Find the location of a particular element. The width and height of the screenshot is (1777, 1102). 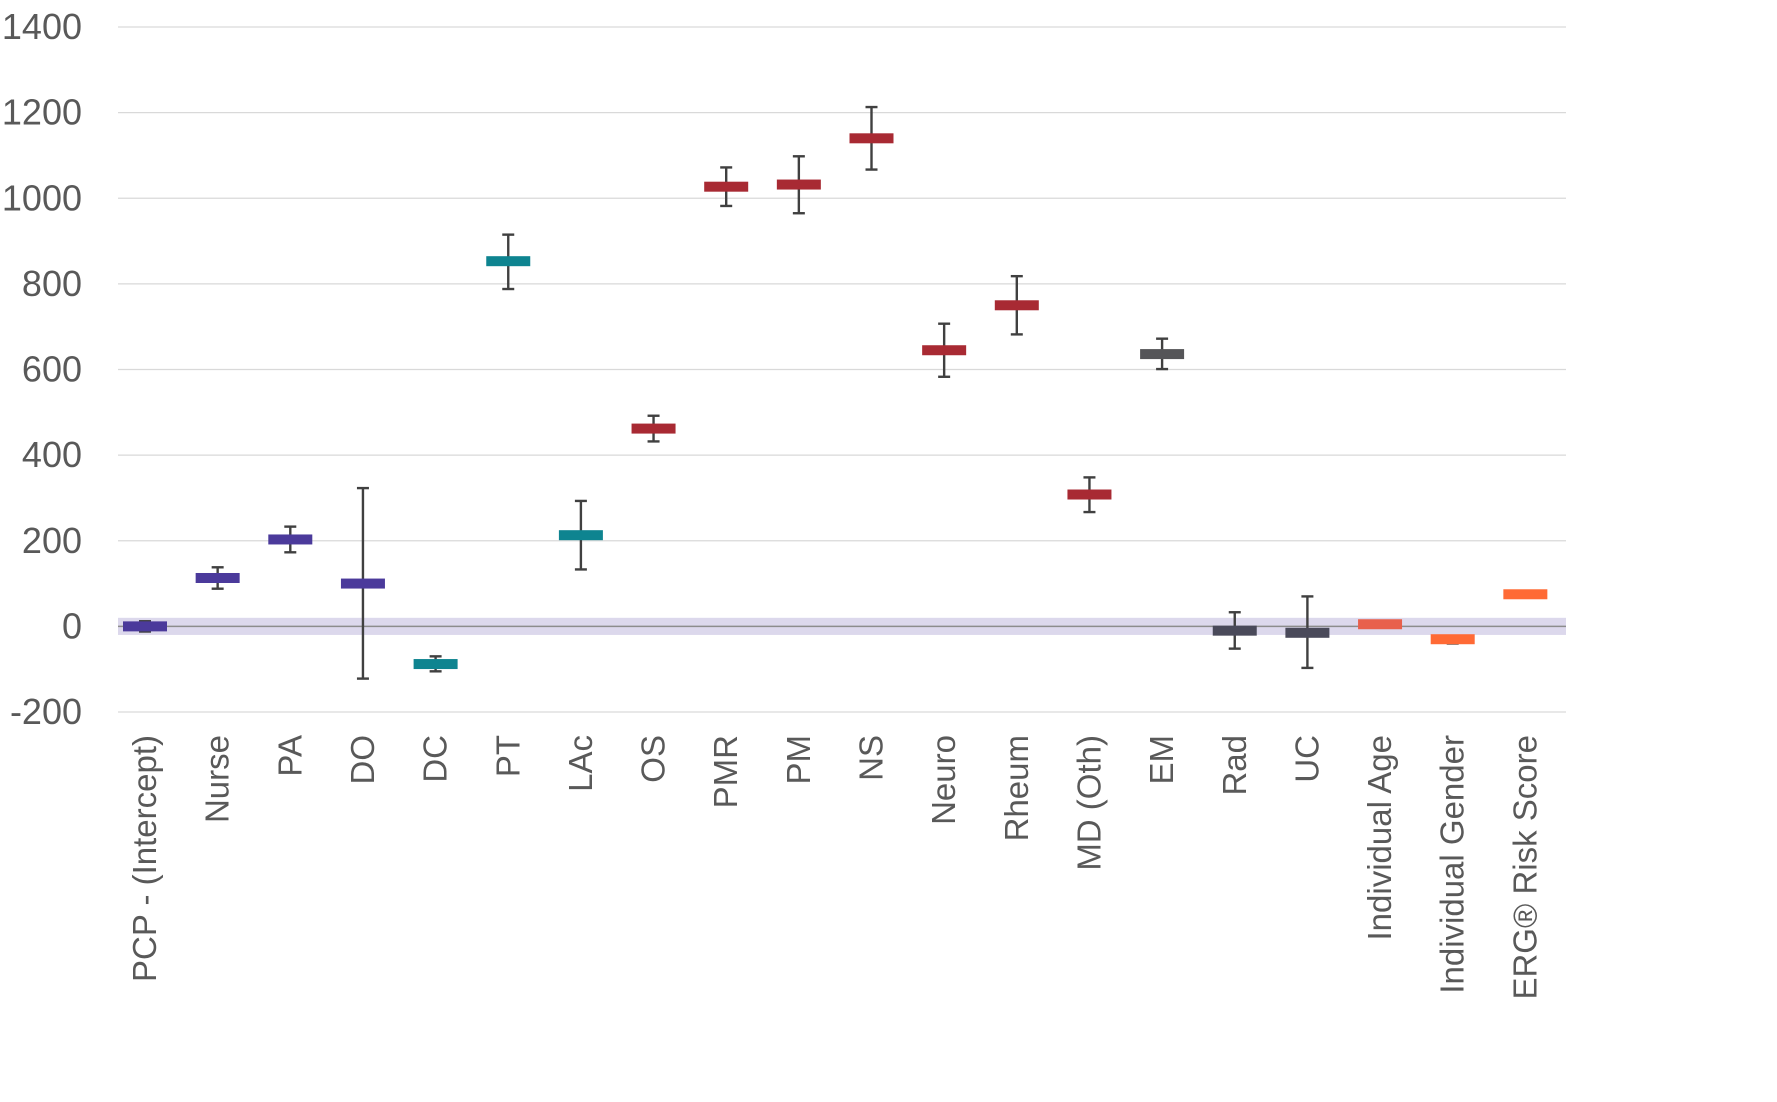

point-marker-dc is located at coordinates (435, 664).